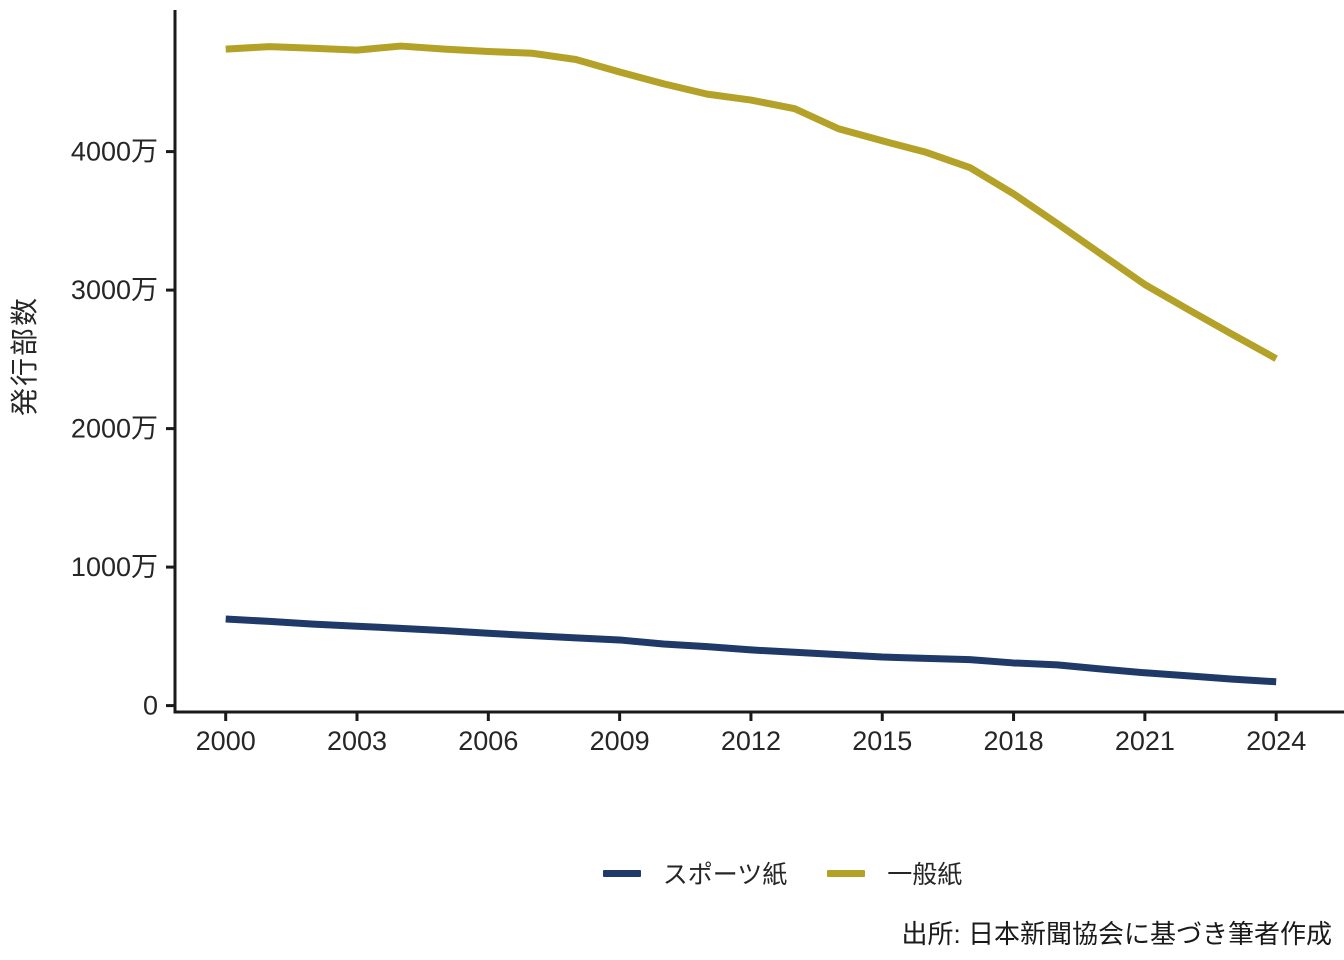 This screenshot has height=960, width=1344. What do you see at coordinates (725, 875) in the screenshot?
I see `legend-label-sports: スポーツ紙` at bounding box center [725, 875].